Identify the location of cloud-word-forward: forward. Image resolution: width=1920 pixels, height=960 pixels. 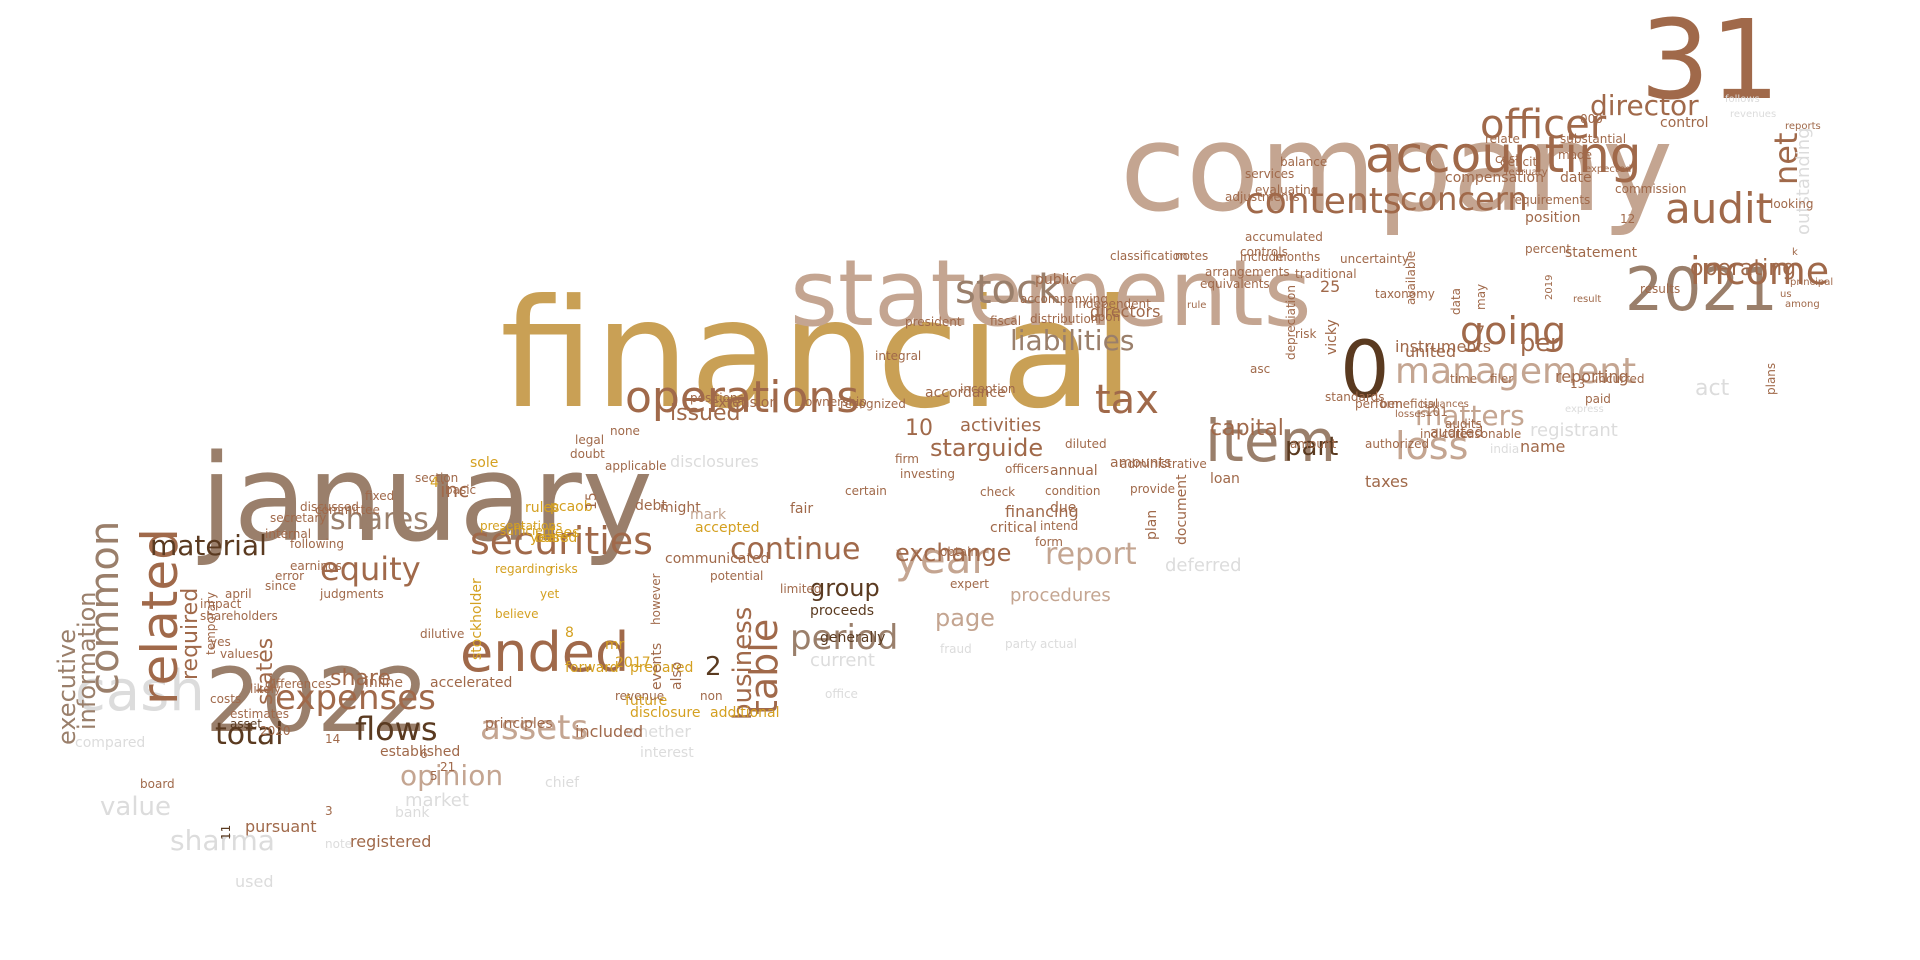
(592, 668).